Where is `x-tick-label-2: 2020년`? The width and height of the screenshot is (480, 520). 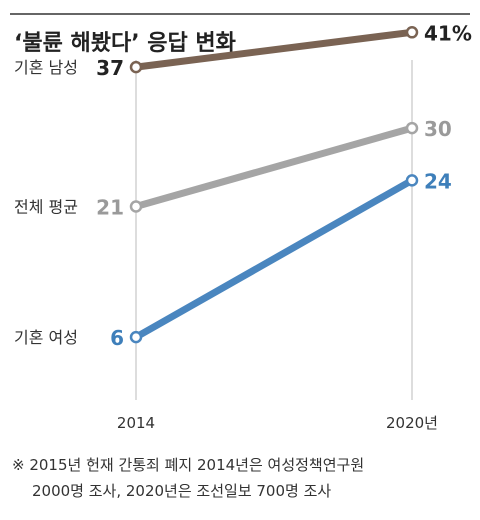 x-tick-label-2: 2020년 is located at coordinates (412, 423).